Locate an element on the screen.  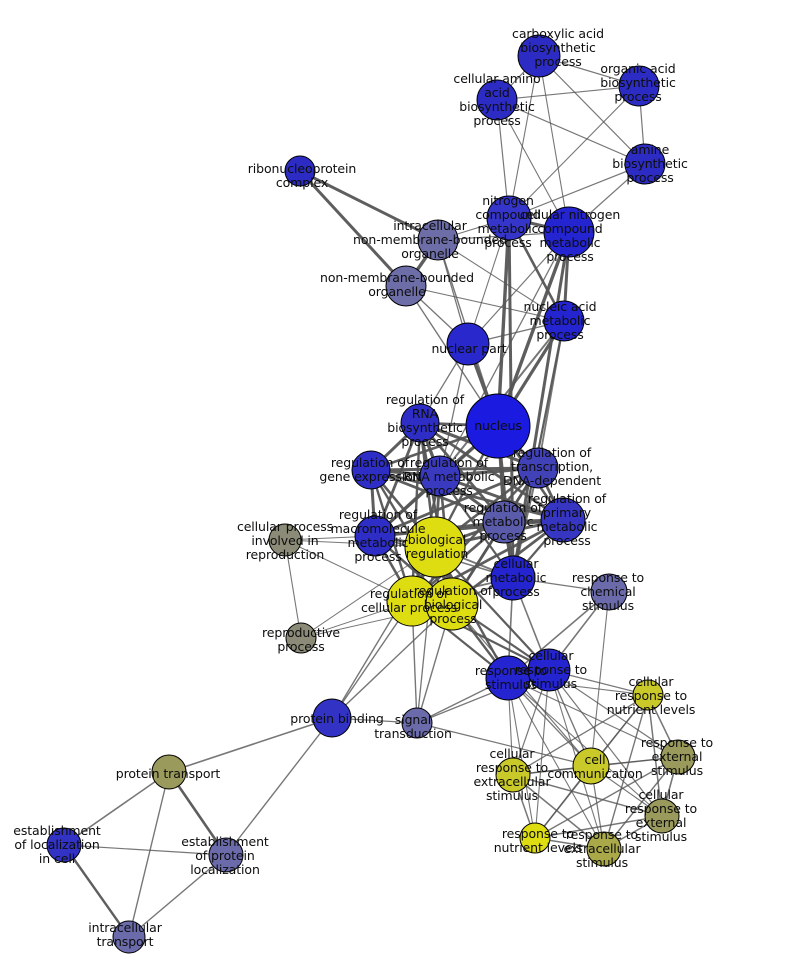
graph-node-cellular_response_to_stimulus is located at coordinates (549, 670).